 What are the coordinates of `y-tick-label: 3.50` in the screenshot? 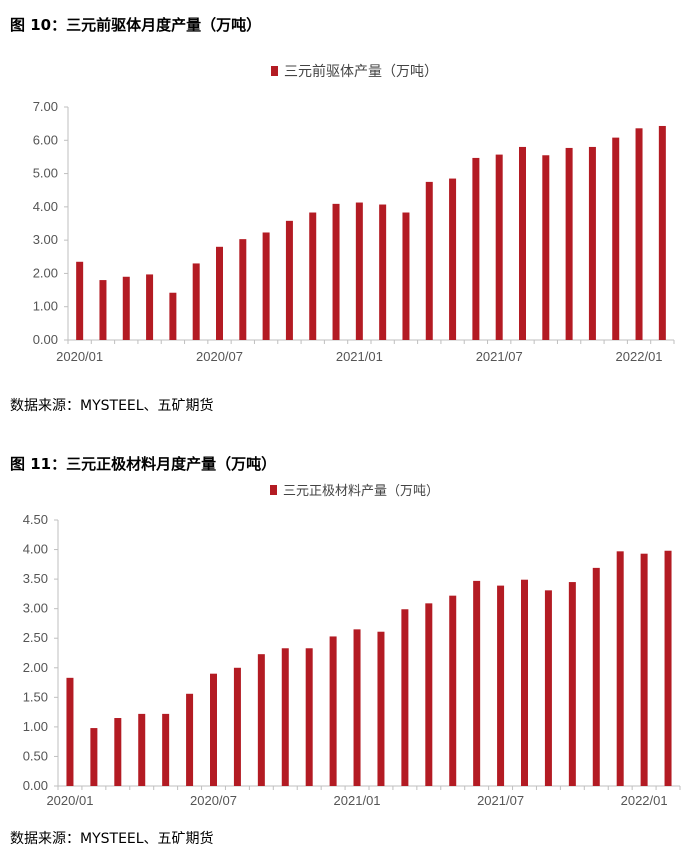 It's located at (35, 578).